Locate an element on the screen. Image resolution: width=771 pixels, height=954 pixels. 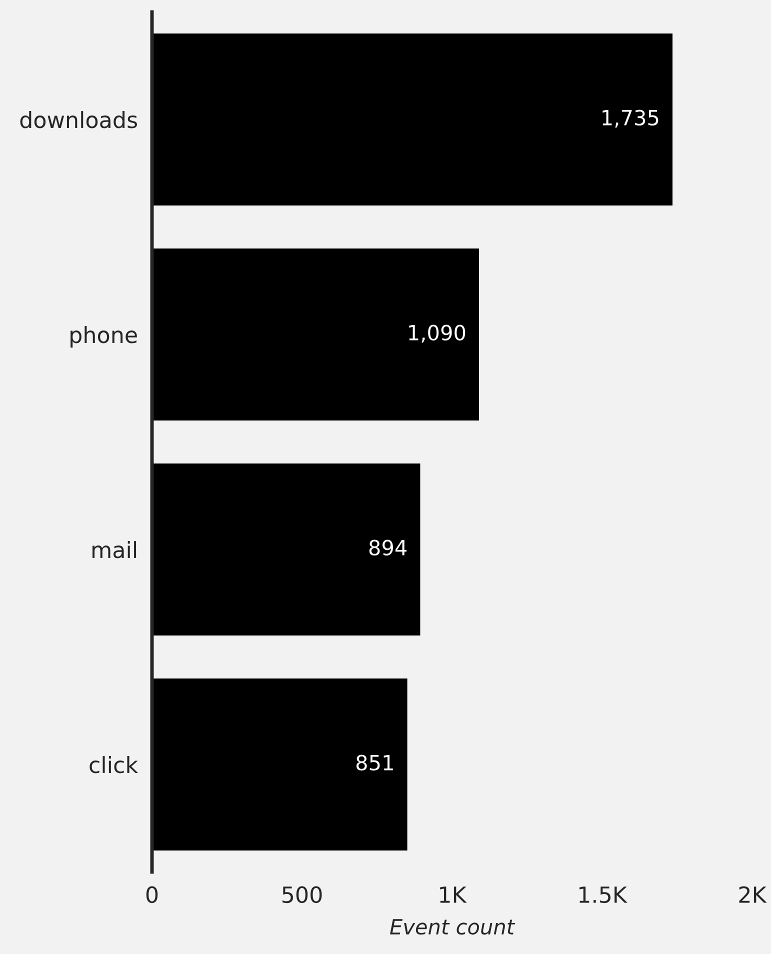
y-tick-label: click is located at coordinates (114, 765).